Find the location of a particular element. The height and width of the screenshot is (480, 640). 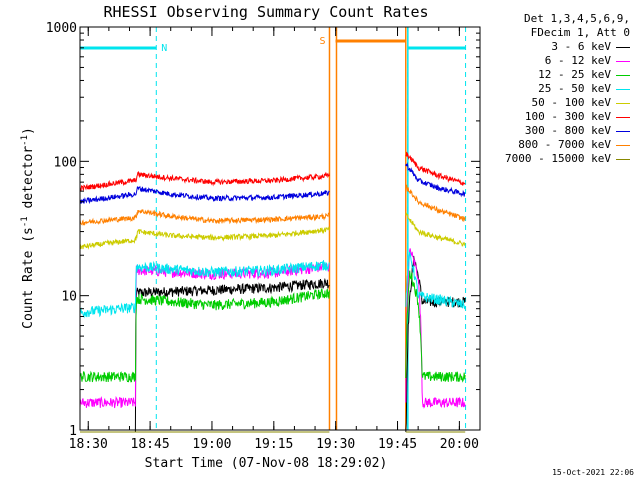

x-tick-label-1: 18:45 is located at coordinates (150, 444).